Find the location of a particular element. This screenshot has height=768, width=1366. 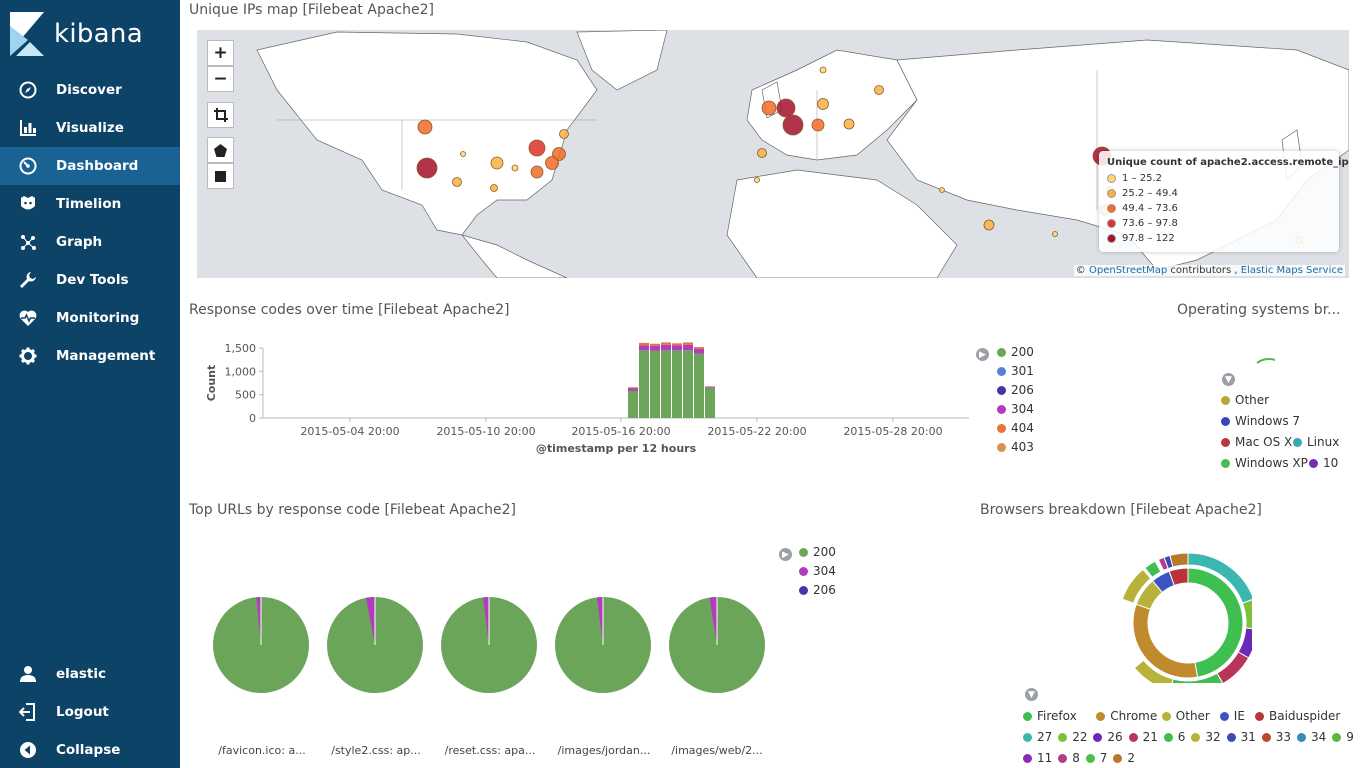

legend-label: 304 is located at coordinates (1022, 409).